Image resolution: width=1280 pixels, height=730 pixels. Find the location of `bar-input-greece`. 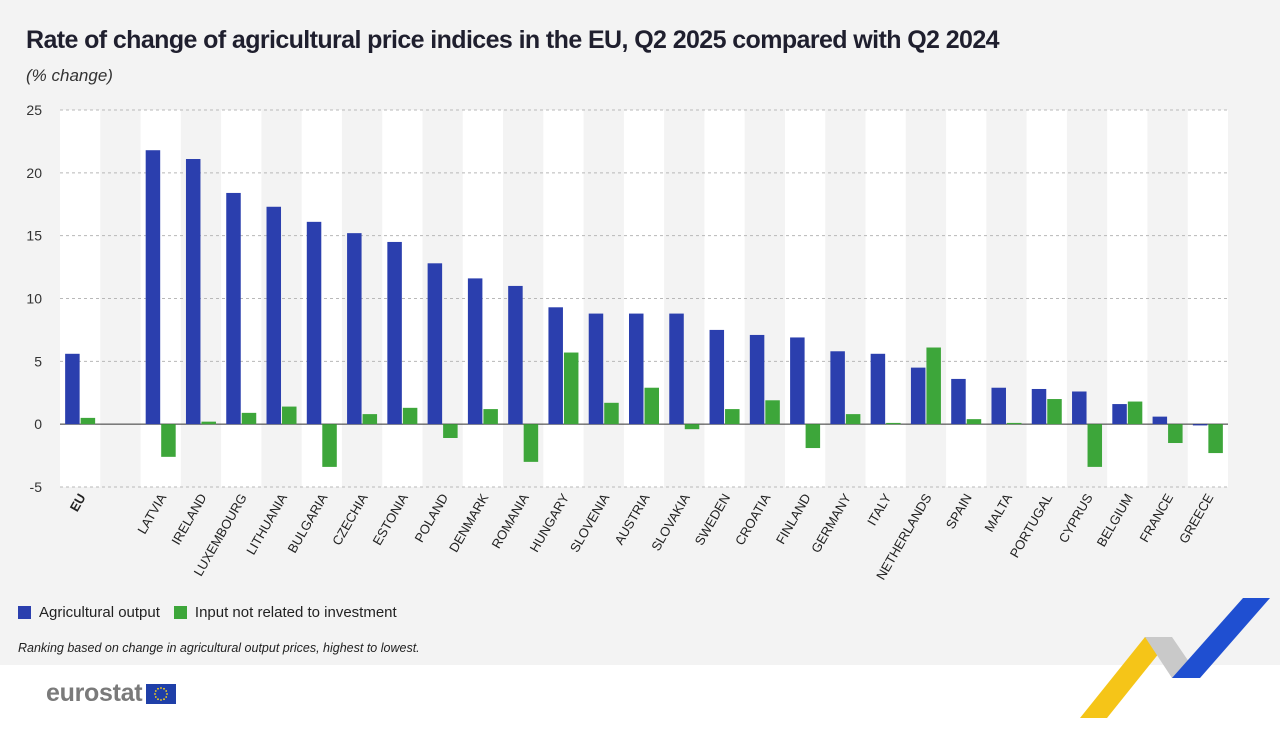

bar-input-greece is located at coordinates (1215, 439).